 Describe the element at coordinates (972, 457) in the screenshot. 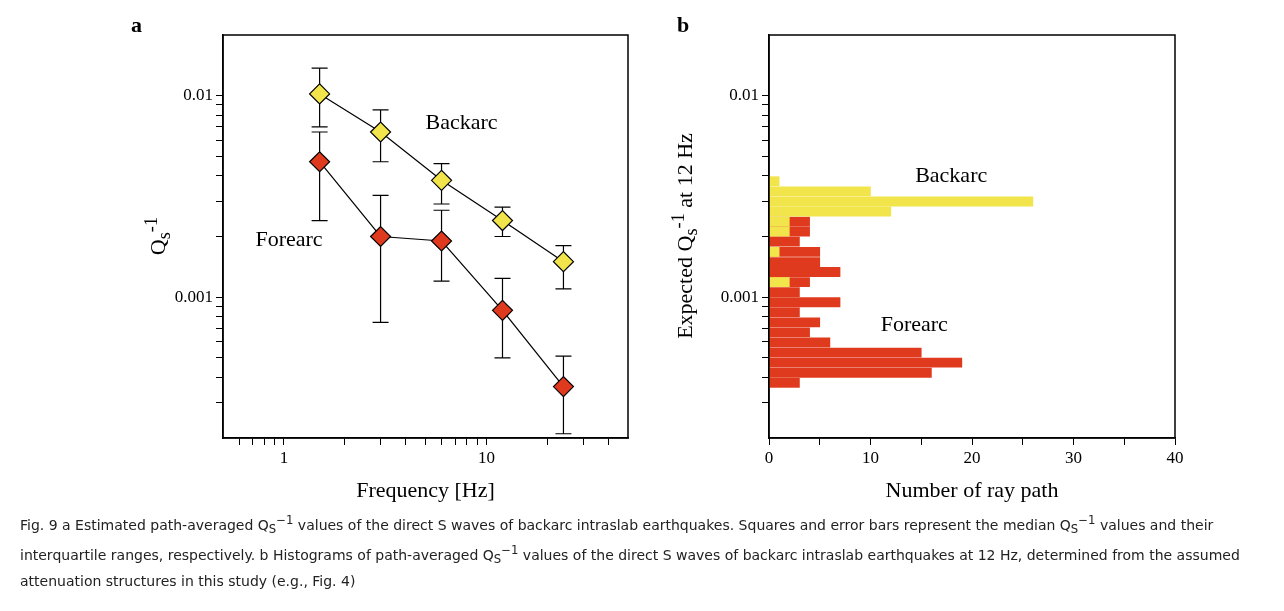

I see `x-tick-label: 20` at that location.